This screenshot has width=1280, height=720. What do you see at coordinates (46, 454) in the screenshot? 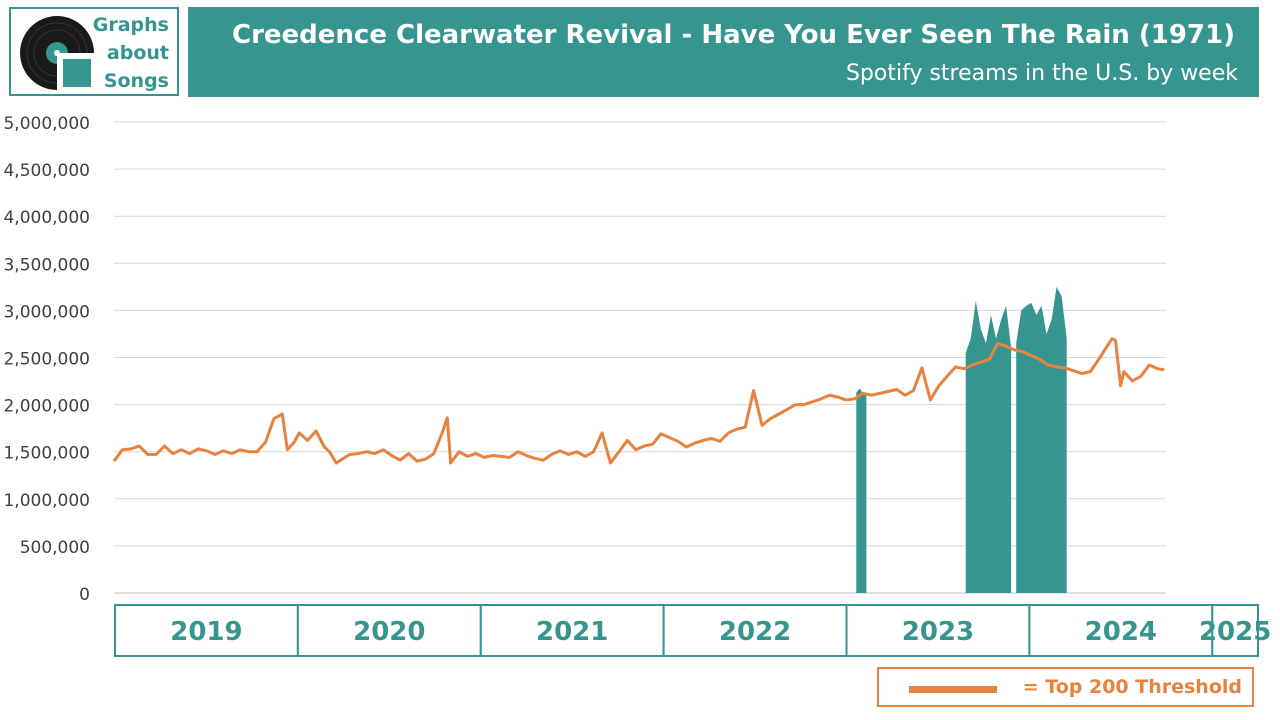
I see `y-tick-label: 1,500,000` at bounding box center [46, 454].